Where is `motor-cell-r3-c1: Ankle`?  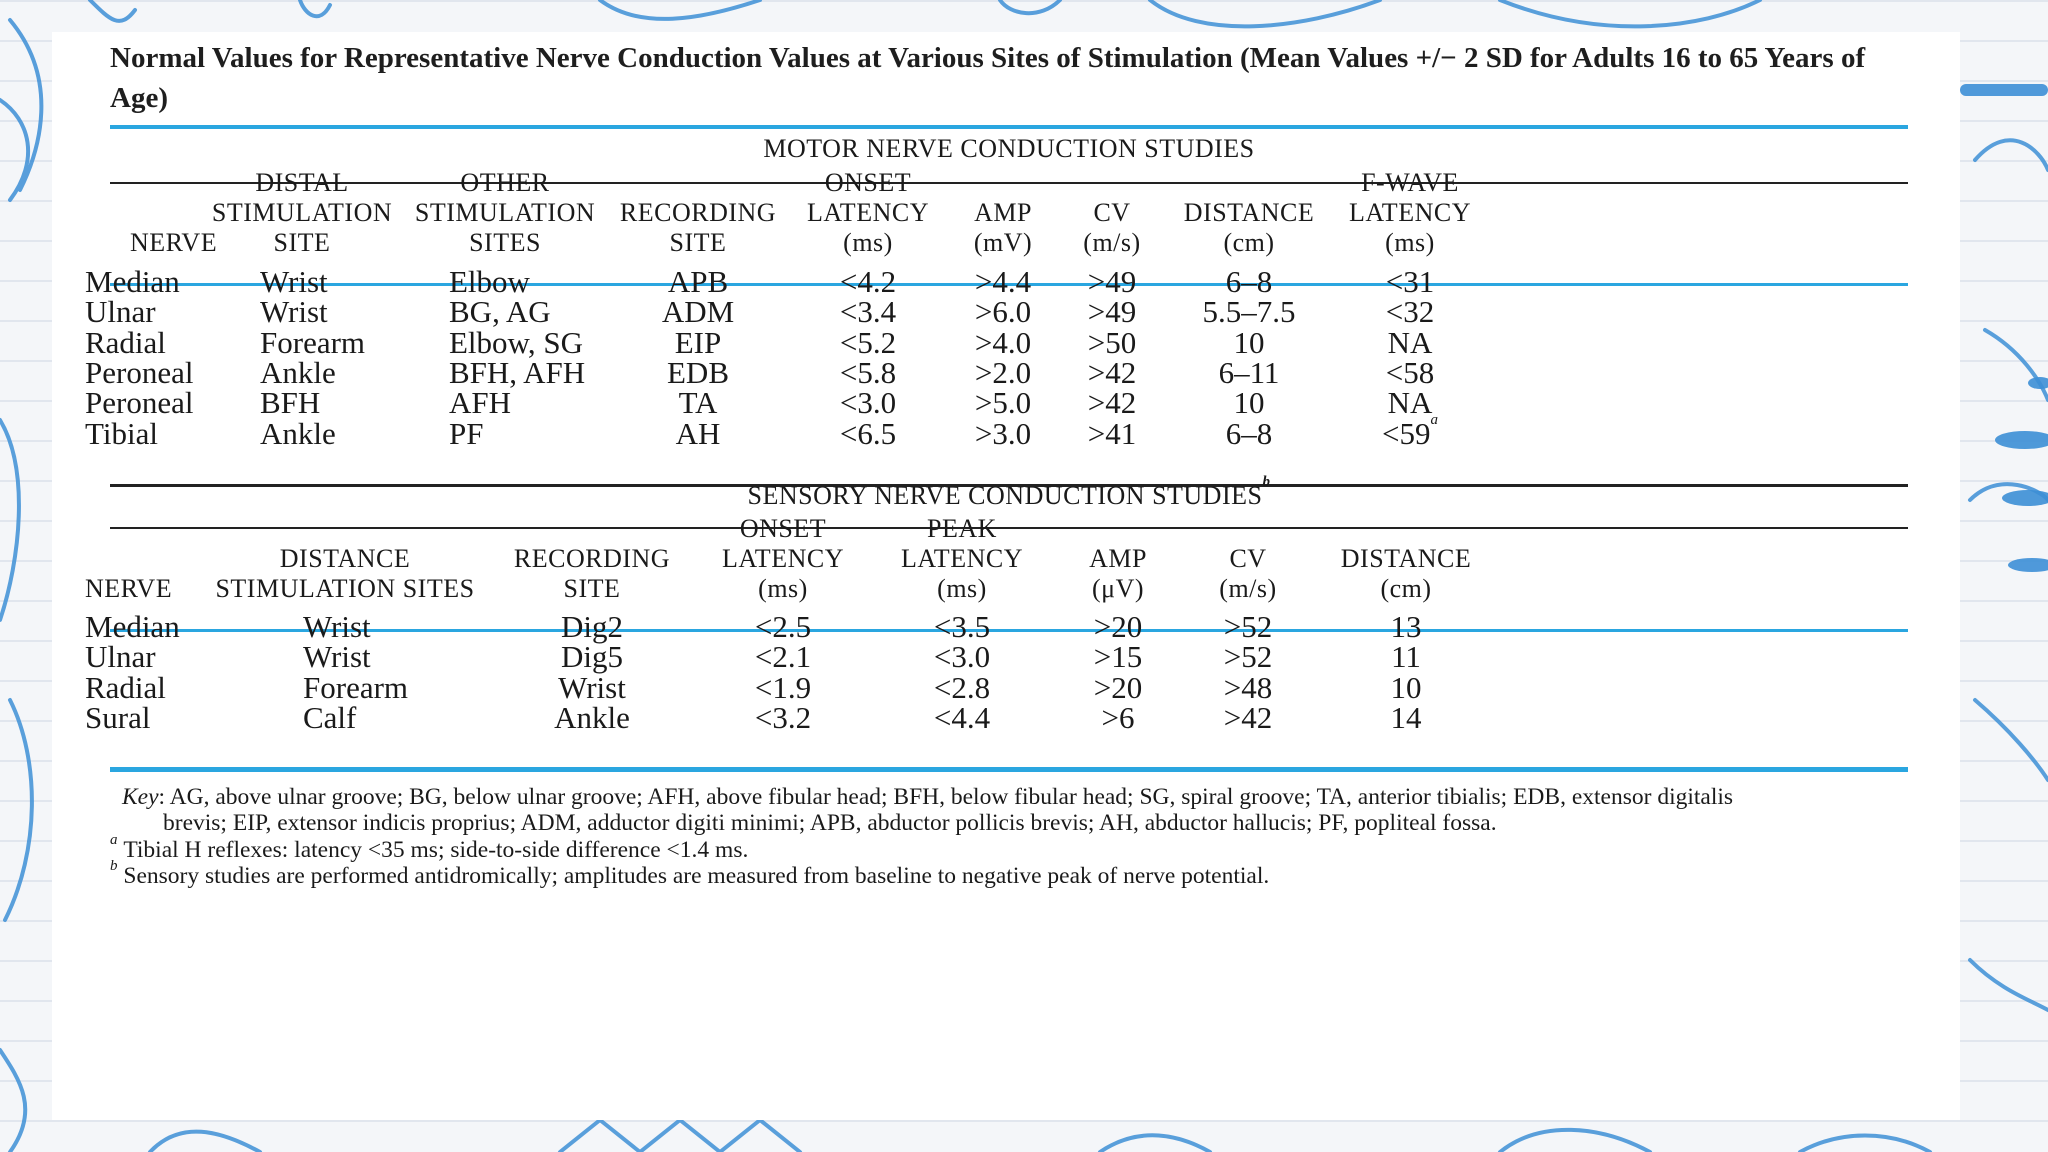
motor-cell-r3-c1: Ankle is located at coordinates (298, 372).